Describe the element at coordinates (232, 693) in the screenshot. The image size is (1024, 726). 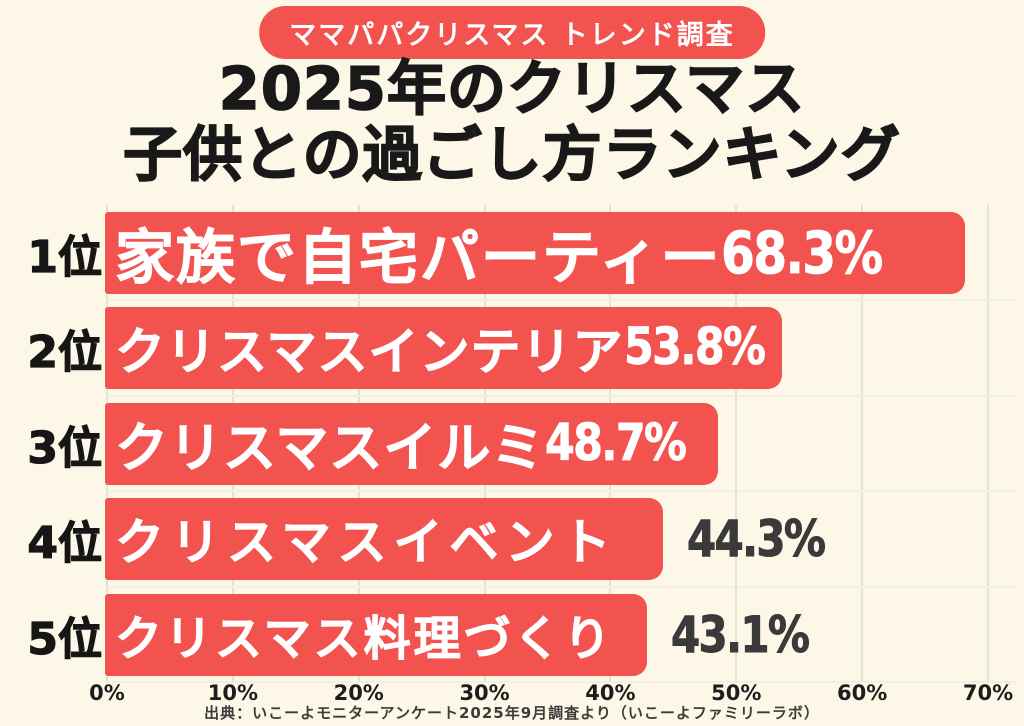
I see `x-axis-tick: 10%` at that location.